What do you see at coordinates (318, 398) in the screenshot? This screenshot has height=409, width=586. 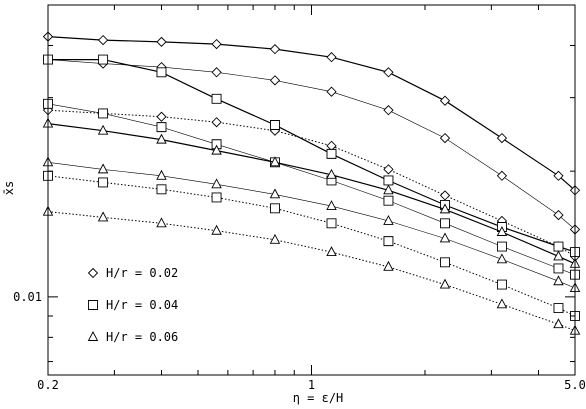 I see `x-axis-label: η = ε/H` at bounding box center [318, 398].